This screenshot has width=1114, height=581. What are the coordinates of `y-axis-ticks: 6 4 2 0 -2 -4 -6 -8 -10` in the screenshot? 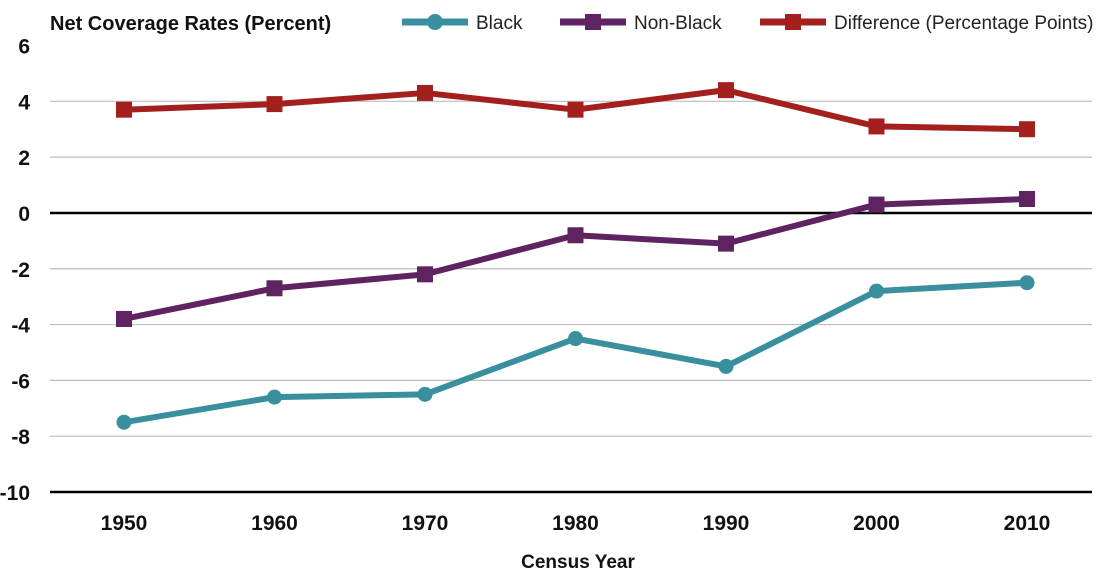 It's located at (15, 271).